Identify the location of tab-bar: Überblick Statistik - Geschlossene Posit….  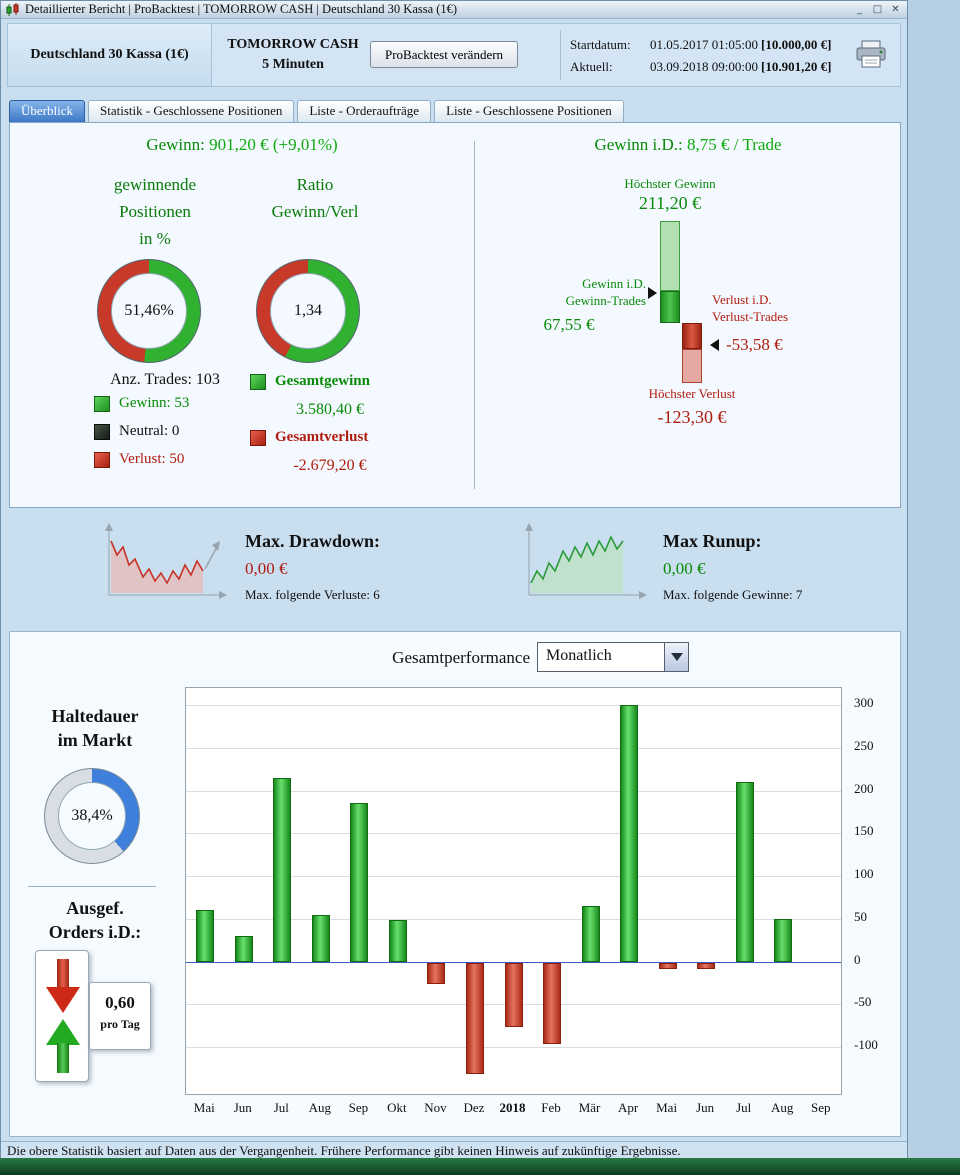
(316, 111).